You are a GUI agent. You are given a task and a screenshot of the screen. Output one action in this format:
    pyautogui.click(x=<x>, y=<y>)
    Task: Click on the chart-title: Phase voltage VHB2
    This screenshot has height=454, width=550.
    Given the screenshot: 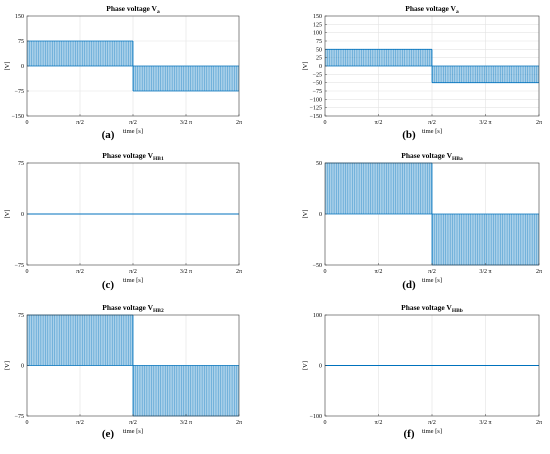 What is the action you would take?
    pyautogui.click(x=133, y=308)
    